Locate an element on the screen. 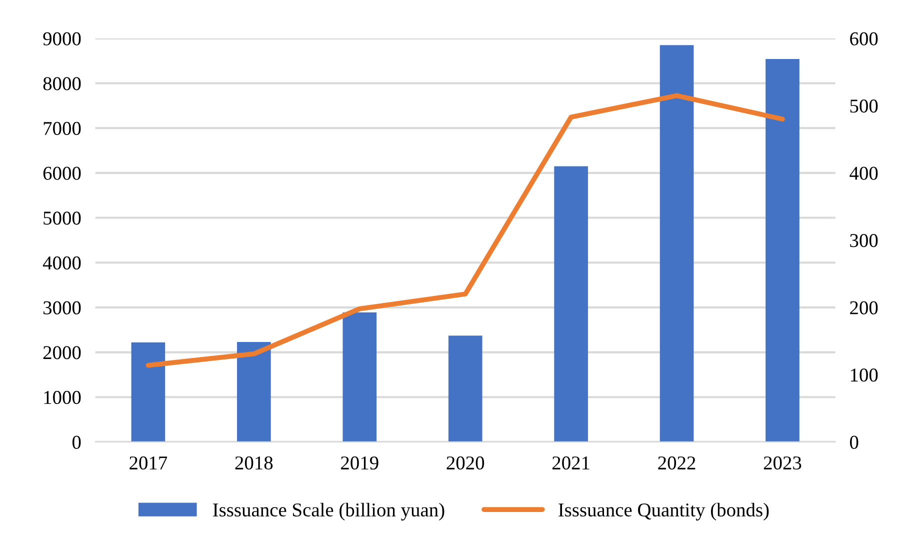  y-tick-label: 7000 is located at coordinates (62, 129).